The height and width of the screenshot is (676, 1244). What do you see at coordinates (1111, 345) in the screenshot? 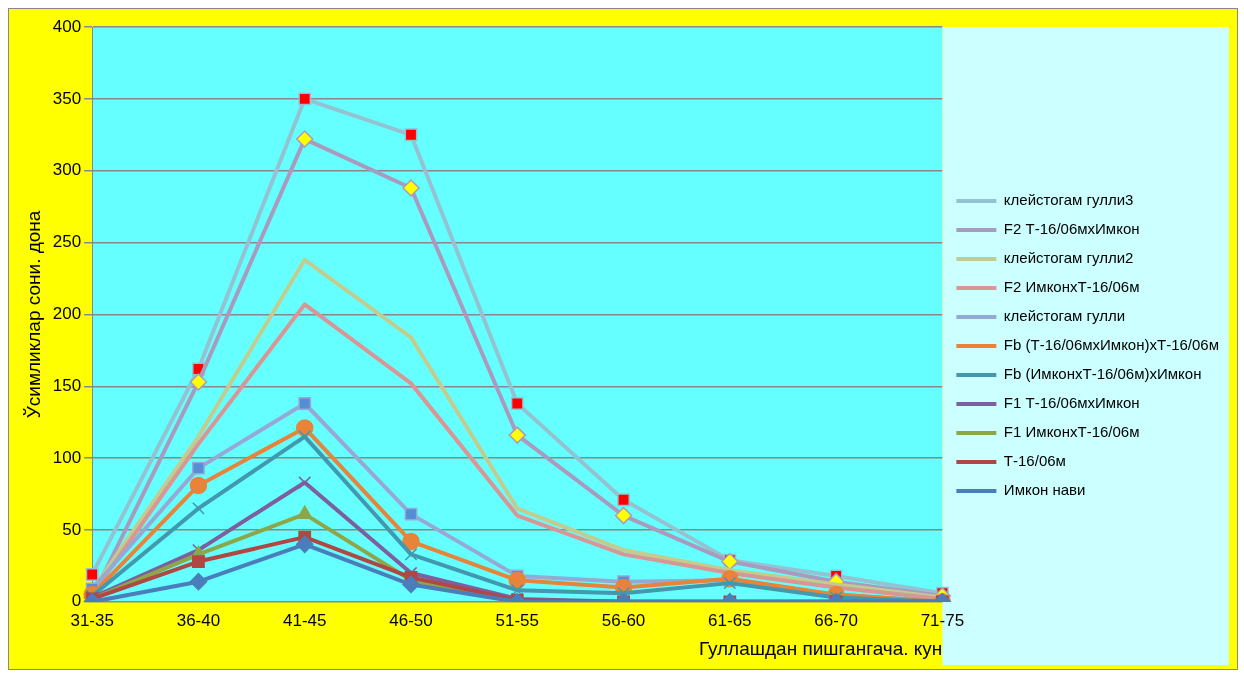
I see `legend-label: Fb (Т-16/06мхИмкон)хТ-16/06м` at bounding box center [1111, 345].